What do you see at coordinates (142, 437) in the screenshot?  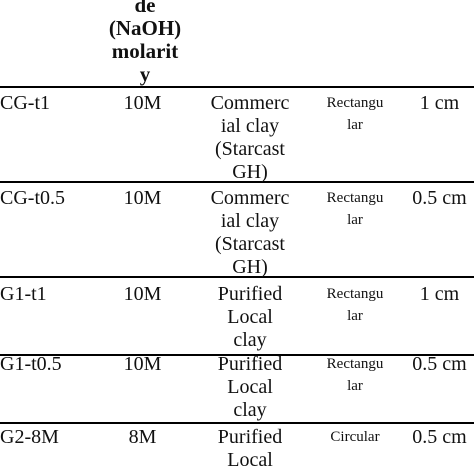 I see `molarity-value: 8M` at bounding box center [142, 437].